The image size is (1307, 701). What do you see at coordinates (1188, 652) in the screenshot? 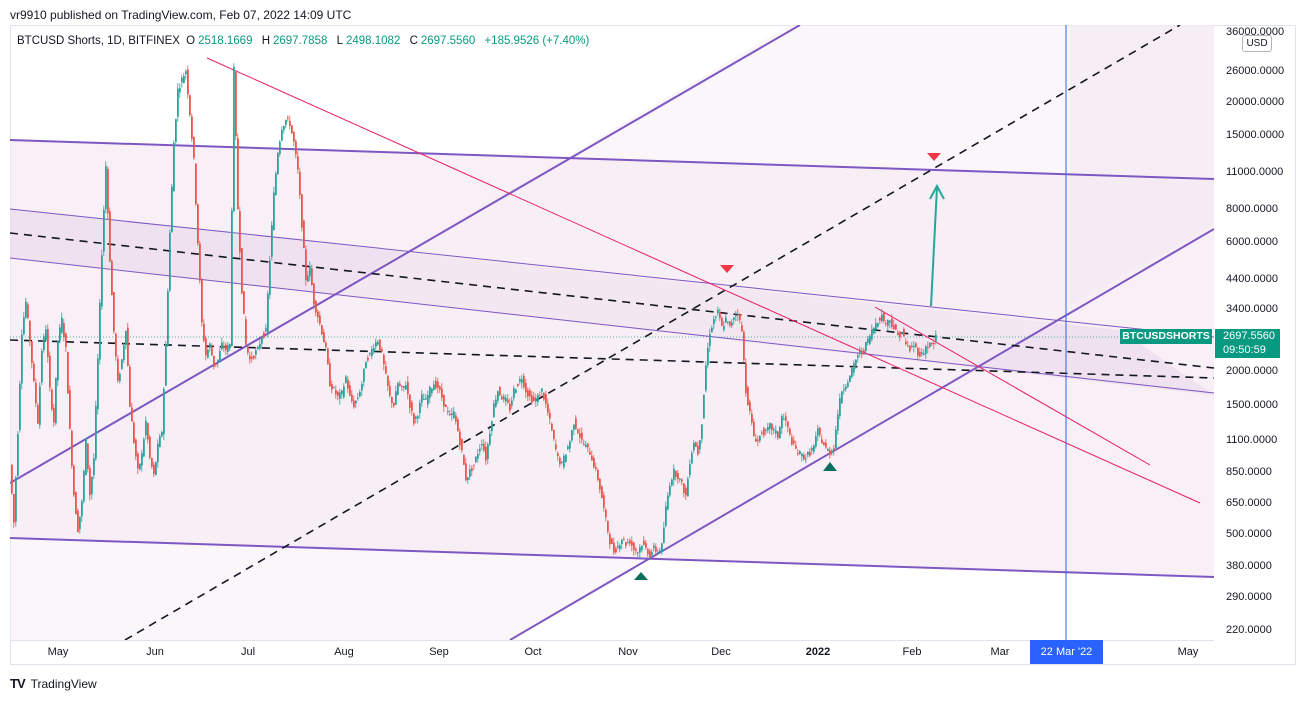
I see `time-tick-label: May` at bounding box center [1188, 652].